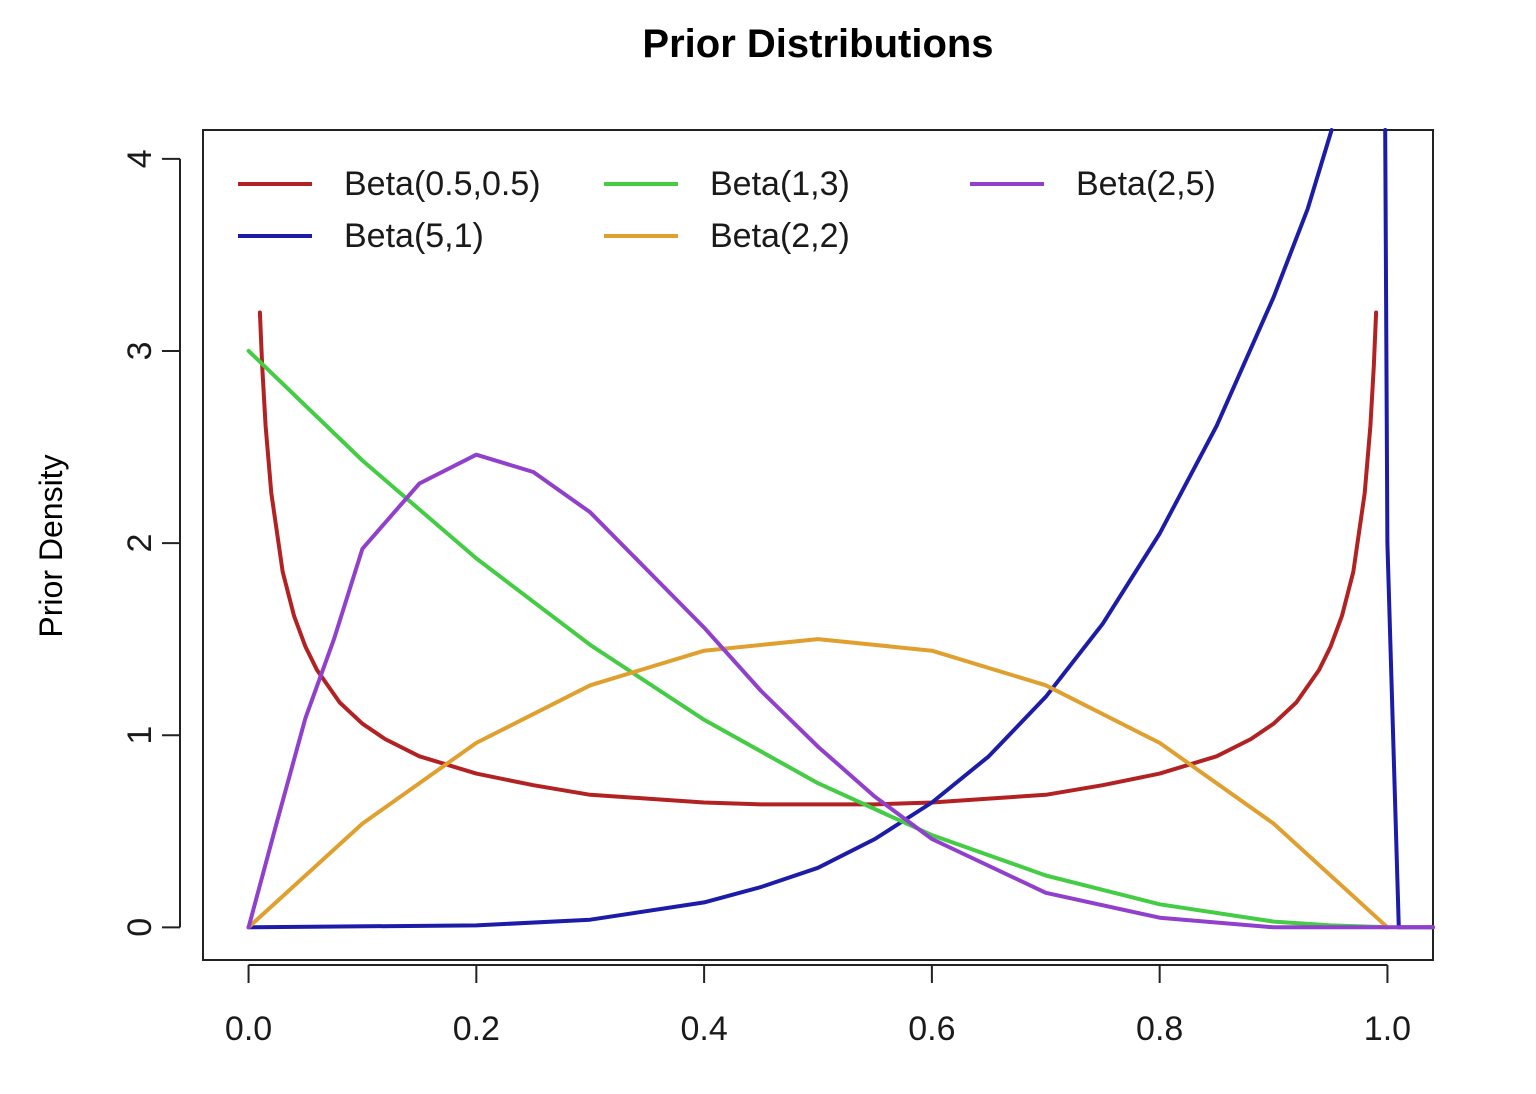 The height and width of the screenshot is (1094, 1536). What do you see at coordinates (140, 158) in the screenshot?
I see `y-tick-label: 4` at bounding box center [140, 158].